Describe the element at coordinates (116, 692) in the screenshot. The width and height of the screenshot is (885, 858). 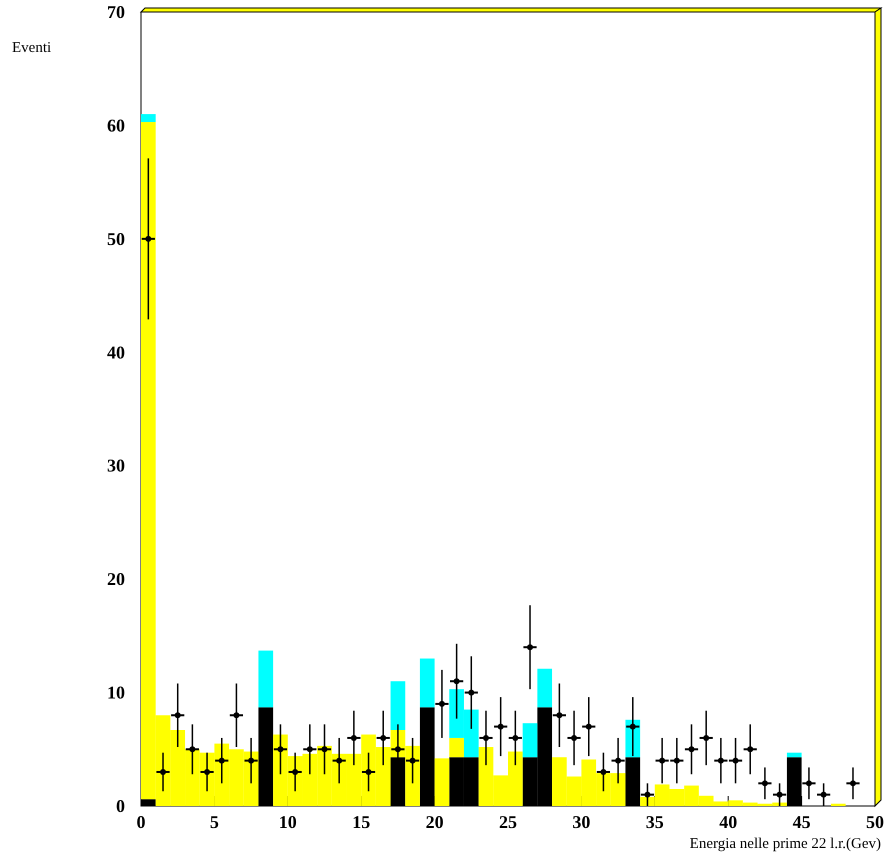
I see `y-tick-label: 10` at that location.